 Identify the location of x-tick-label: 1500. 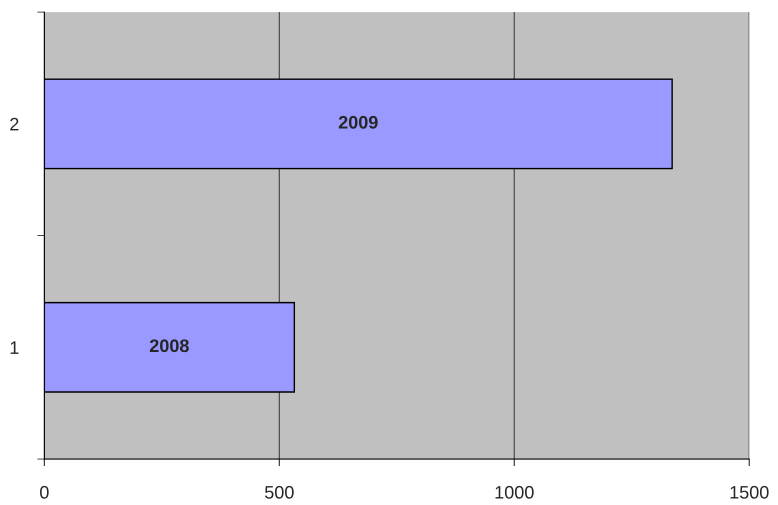
(749, 492).